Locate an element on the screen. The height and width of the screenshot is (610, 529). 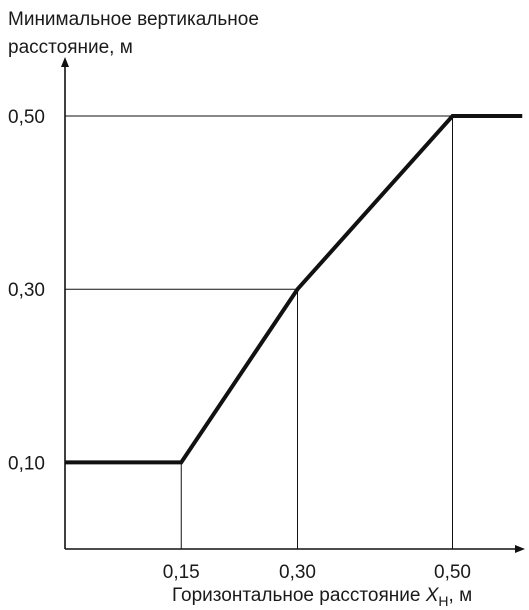
y-tick-label-1: 0,30 is located at coordinates (26, 290).